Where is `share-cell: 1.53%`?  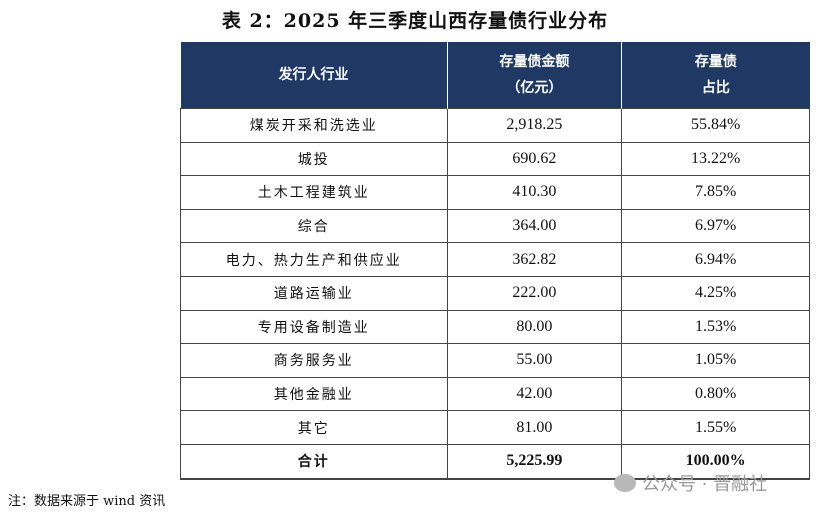
share-cell: 1.53% is located at coordinates (715, 327).